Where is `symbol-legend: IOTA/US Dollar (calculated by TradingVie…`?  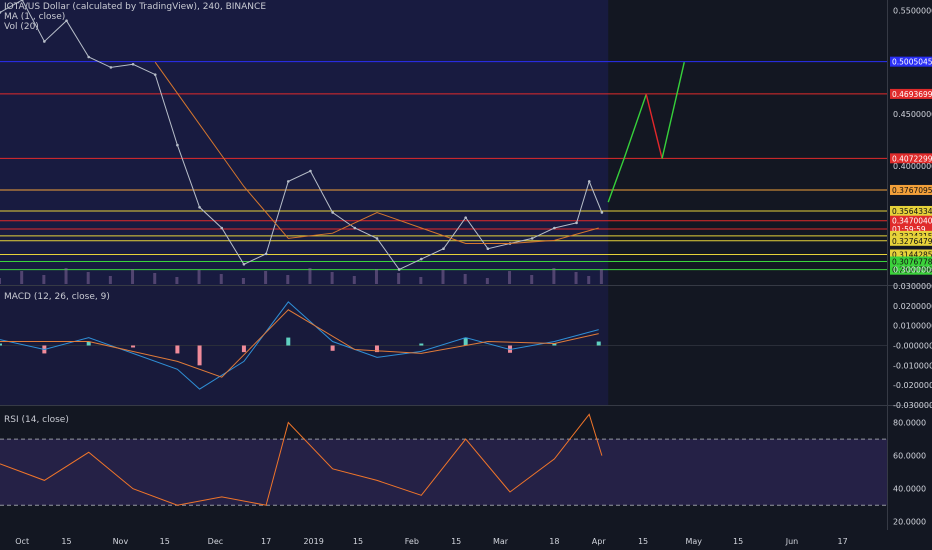 symbol-legend: IOTA/US Dollar (calculated by TradingVie… is located at coordinates (135, 7).